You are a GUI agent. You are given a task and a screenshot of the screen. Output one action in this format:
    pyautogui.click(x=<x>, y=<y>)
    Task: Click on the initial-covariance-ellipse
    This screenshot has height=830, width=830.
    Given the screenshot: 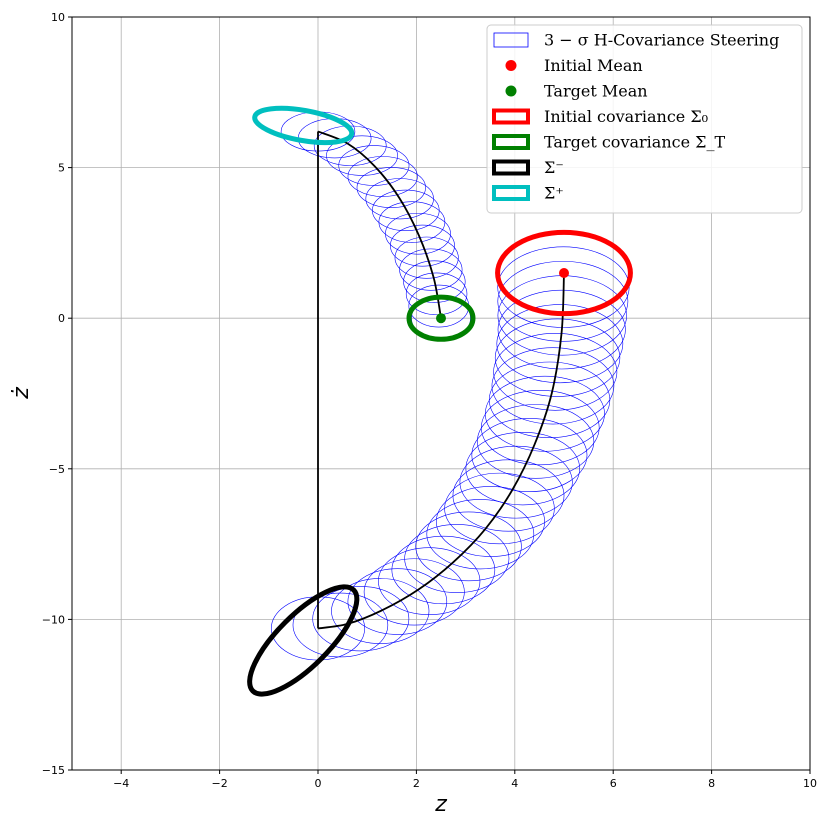 What is the action you would take?
    pyautogui.click(x=564, y=273)
    